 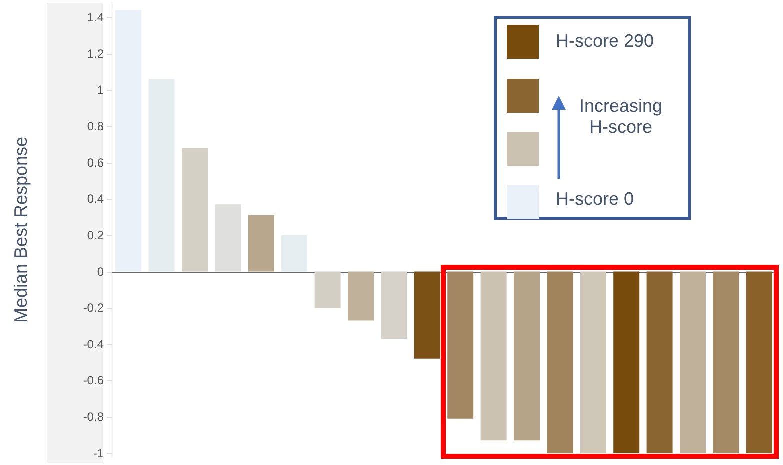 What do you see at coordinates (95, 126) in the screenshot?
I see `y-tick-label: 0.8` at bounding box center [95, 126].